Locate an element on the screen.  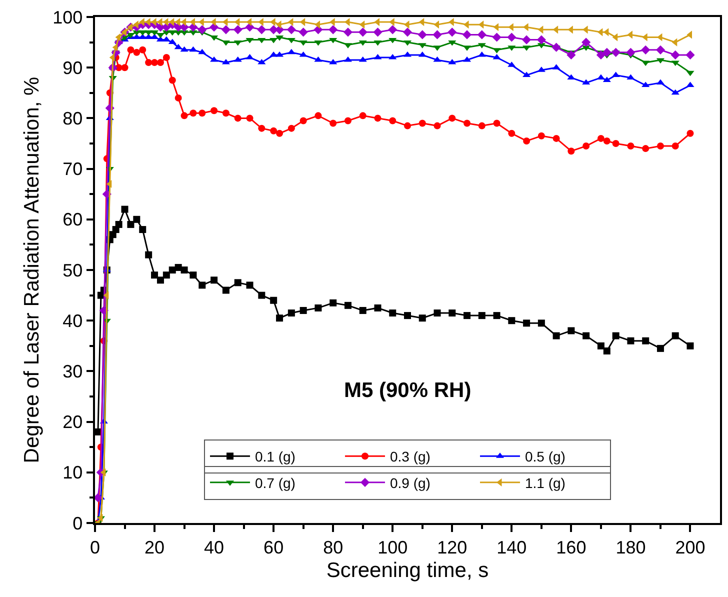
y-tick-label: 90 is located at coordinates (72, 68).